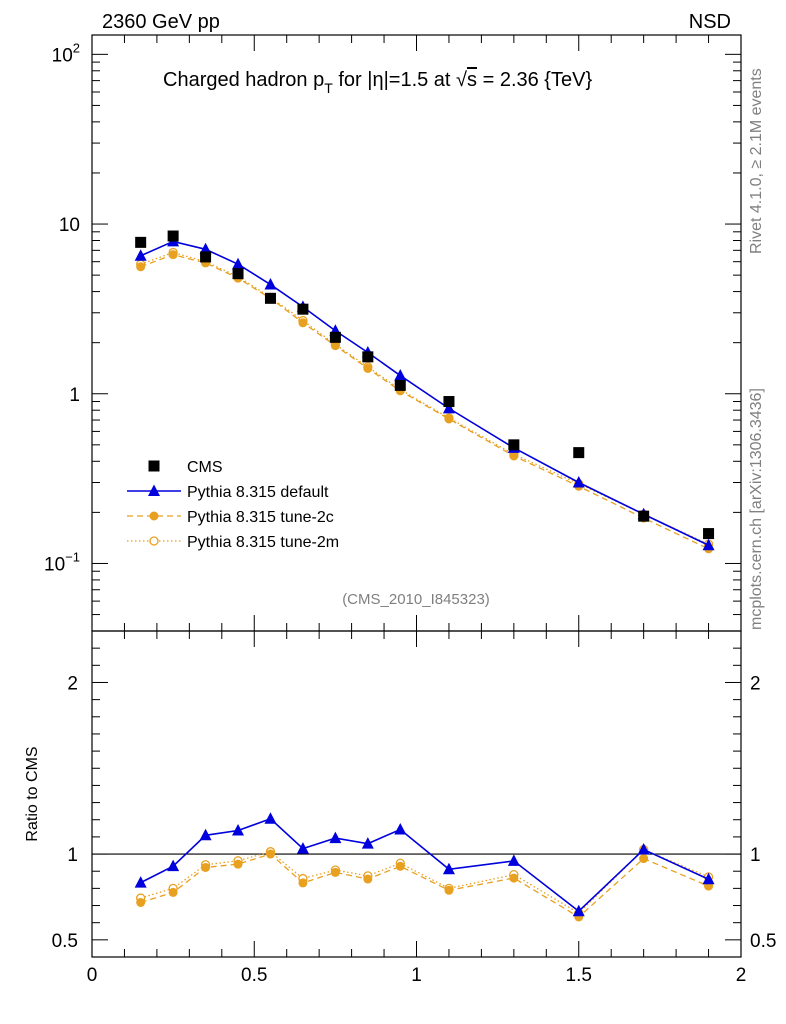  I want to click on ratio-line-tune2c, so click(424, 885).